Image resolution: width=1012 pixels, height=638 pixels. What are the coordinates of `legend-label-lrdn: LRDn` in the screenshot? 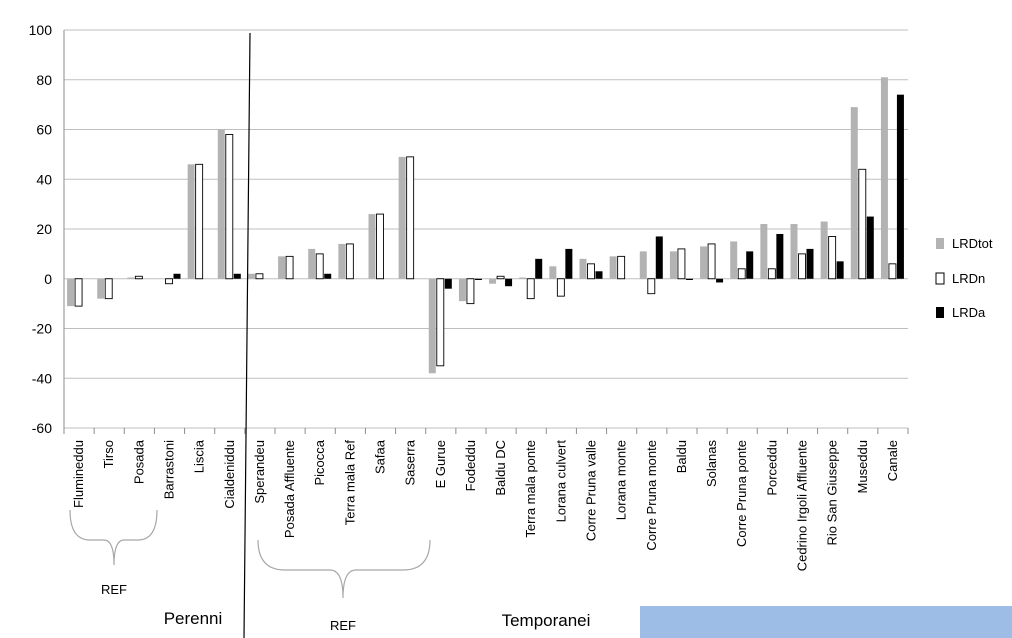 It's located at (968, 278).